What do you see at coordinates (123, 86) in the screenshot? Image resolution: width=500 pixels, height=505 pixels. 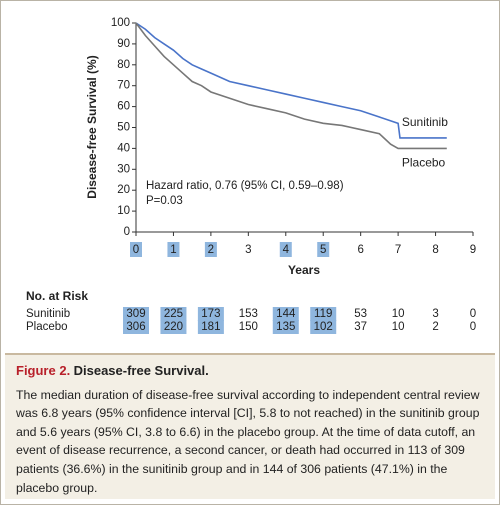 I see `y-tick-label: 70` at bounding box center [123, 86].